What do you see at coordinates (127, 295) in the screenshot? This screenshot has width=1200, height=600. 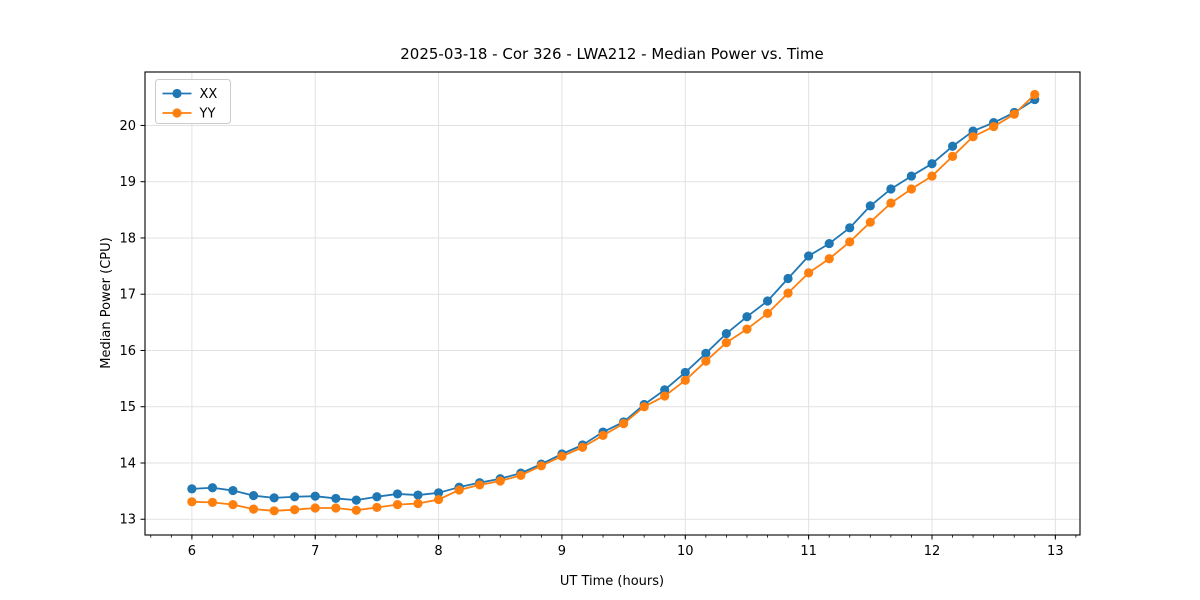 I see `y-tick-label: 17` at bounding box center [127, 295].